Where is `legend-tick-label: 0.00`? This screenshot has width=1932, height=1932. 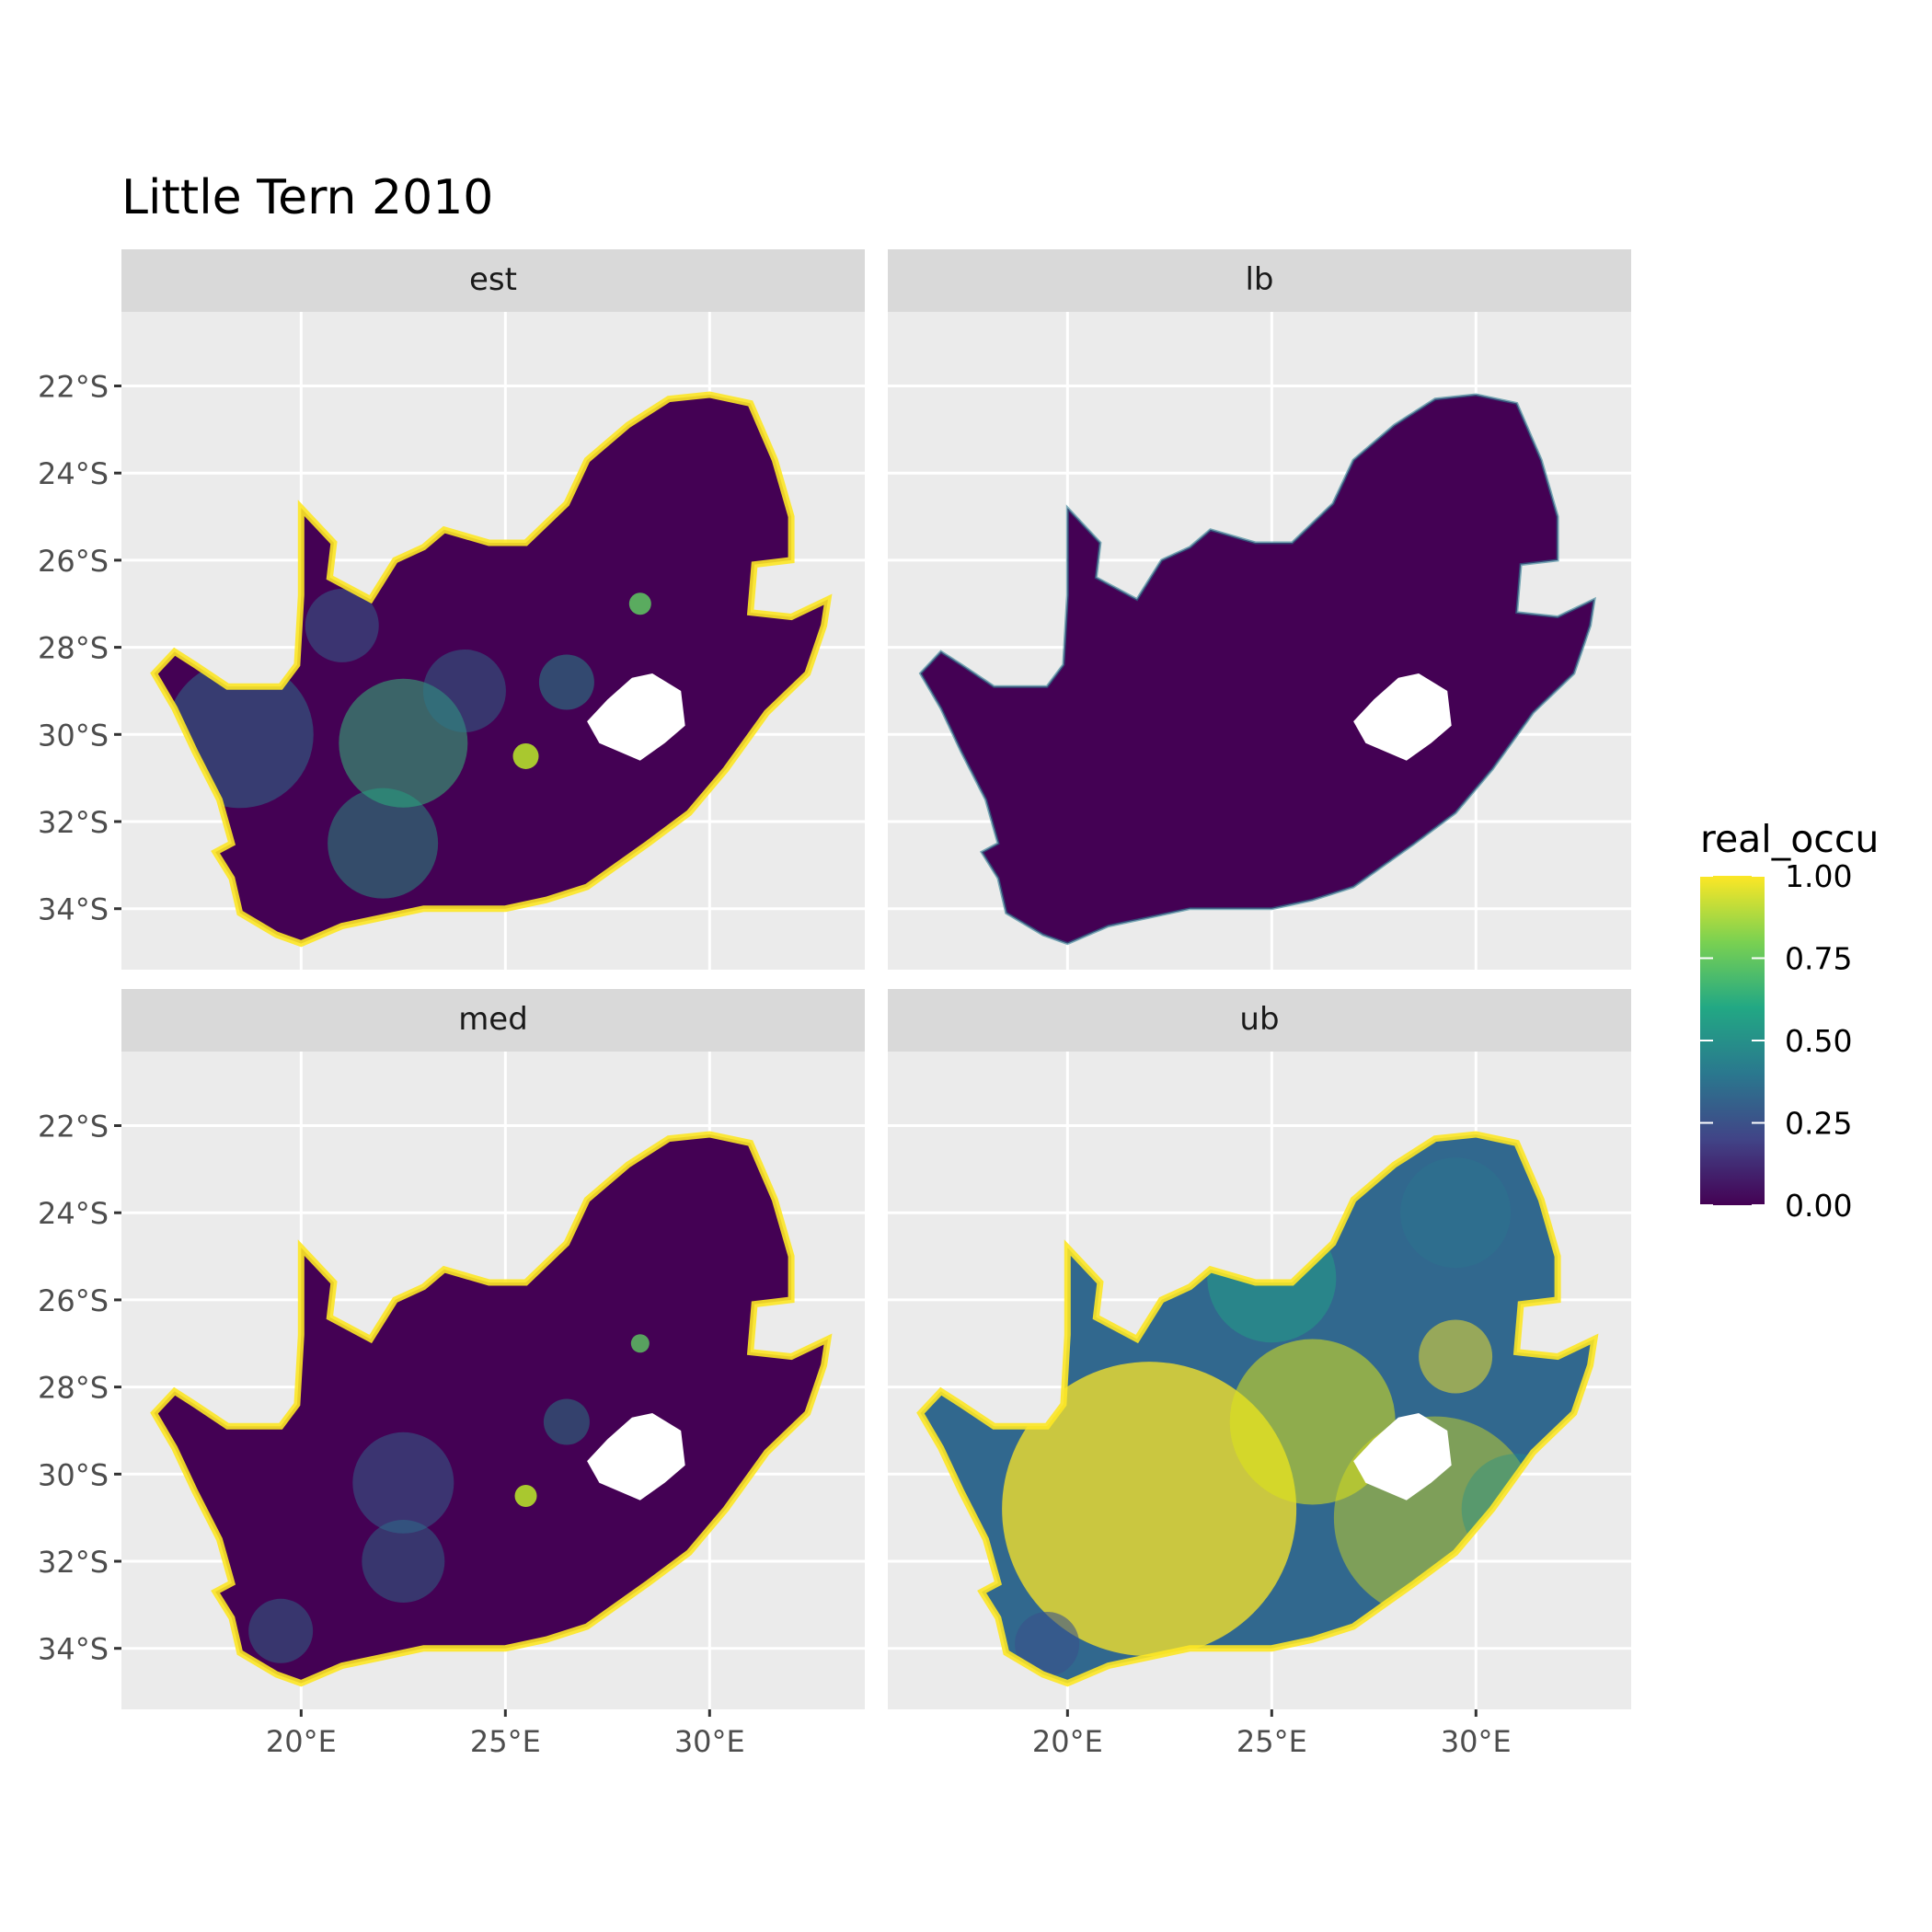
legend-tick-label: 0.00 is located at coordinates (1818, 1206).